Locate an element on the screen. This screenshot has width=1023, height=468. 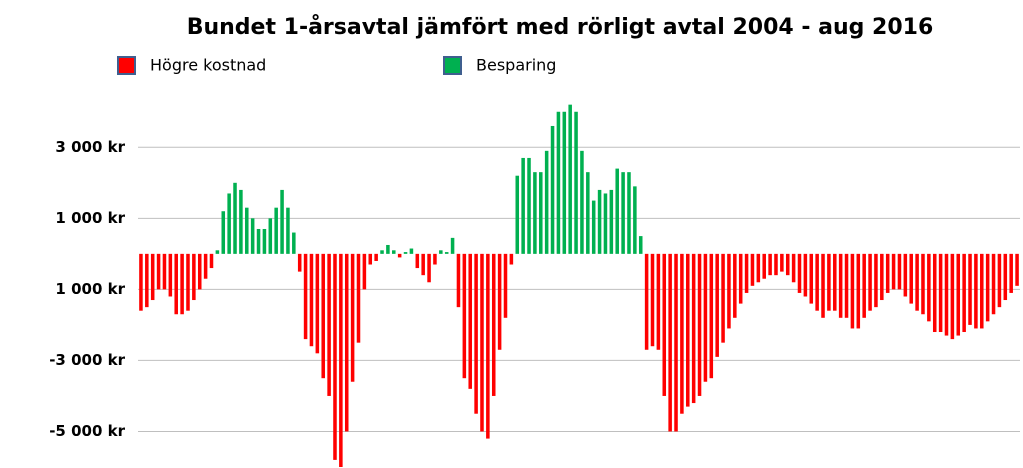
y-tick-label: -5 000 kr is located at coordinates (87, 431).